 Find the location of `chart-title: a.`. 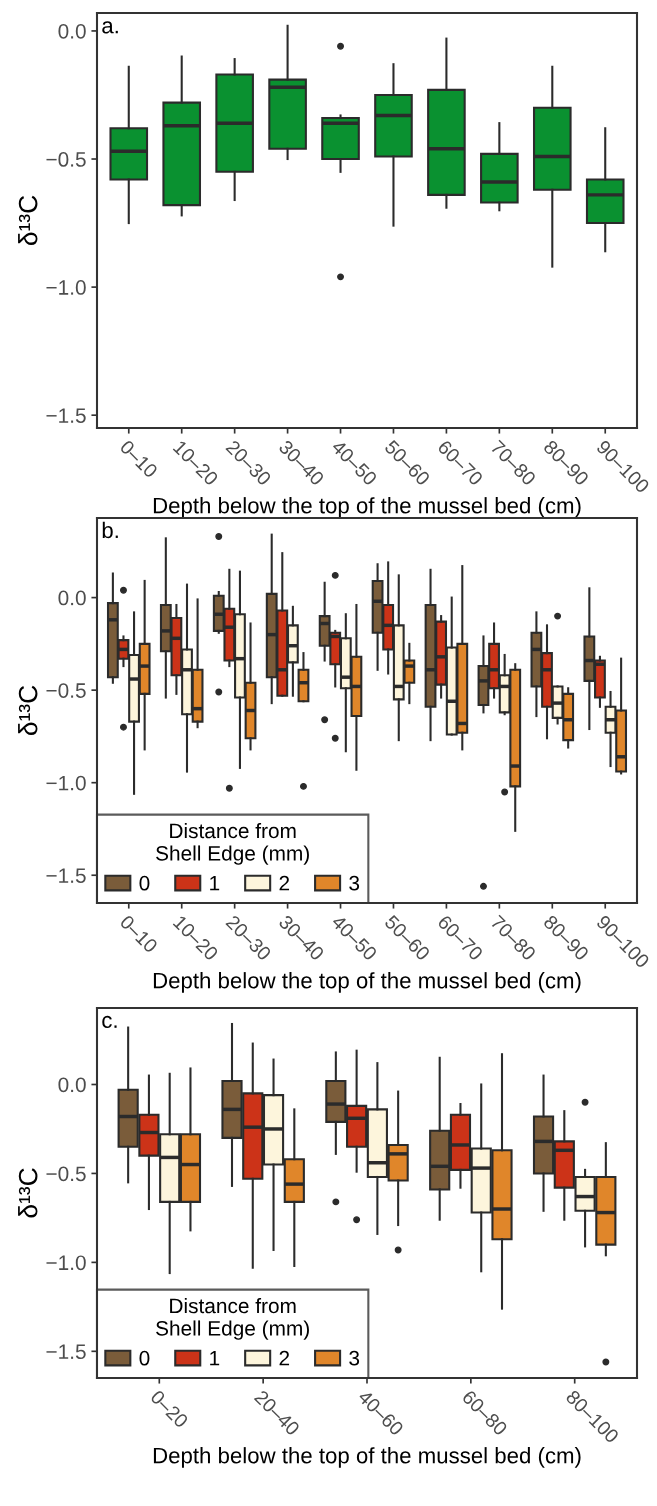

chart-title: a. is located at coordinates (110, 27).